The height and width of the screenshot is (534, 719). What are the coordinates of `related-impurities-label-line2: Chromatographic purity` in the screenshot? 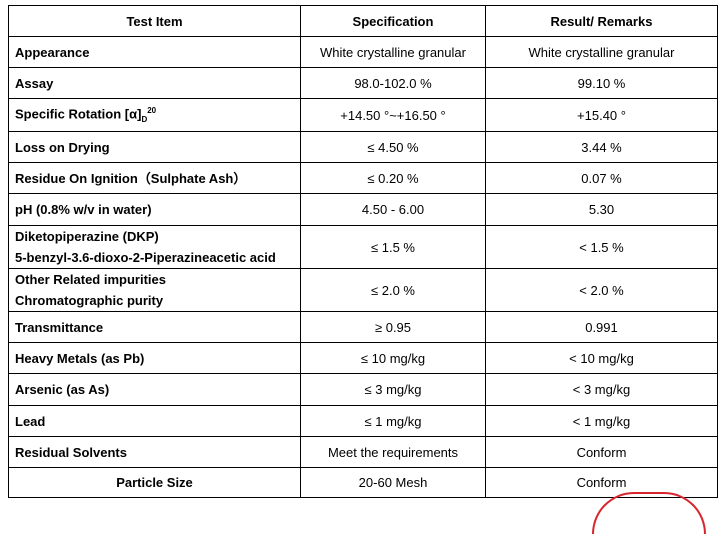 It's located at (89, 300).